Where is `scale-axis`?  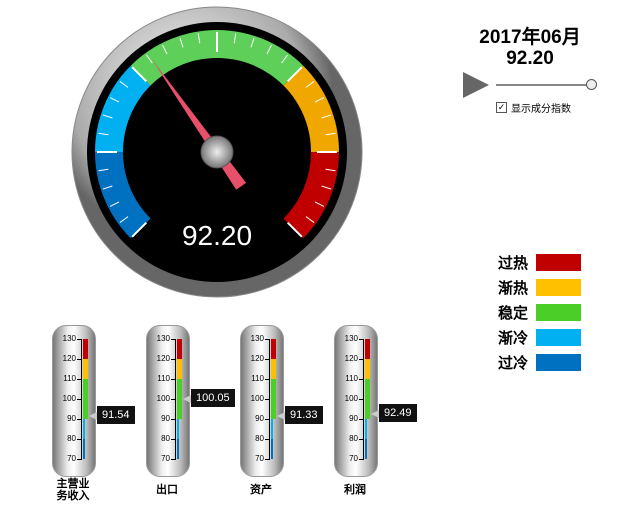
scale-axis is located at coordinates (363, 399).